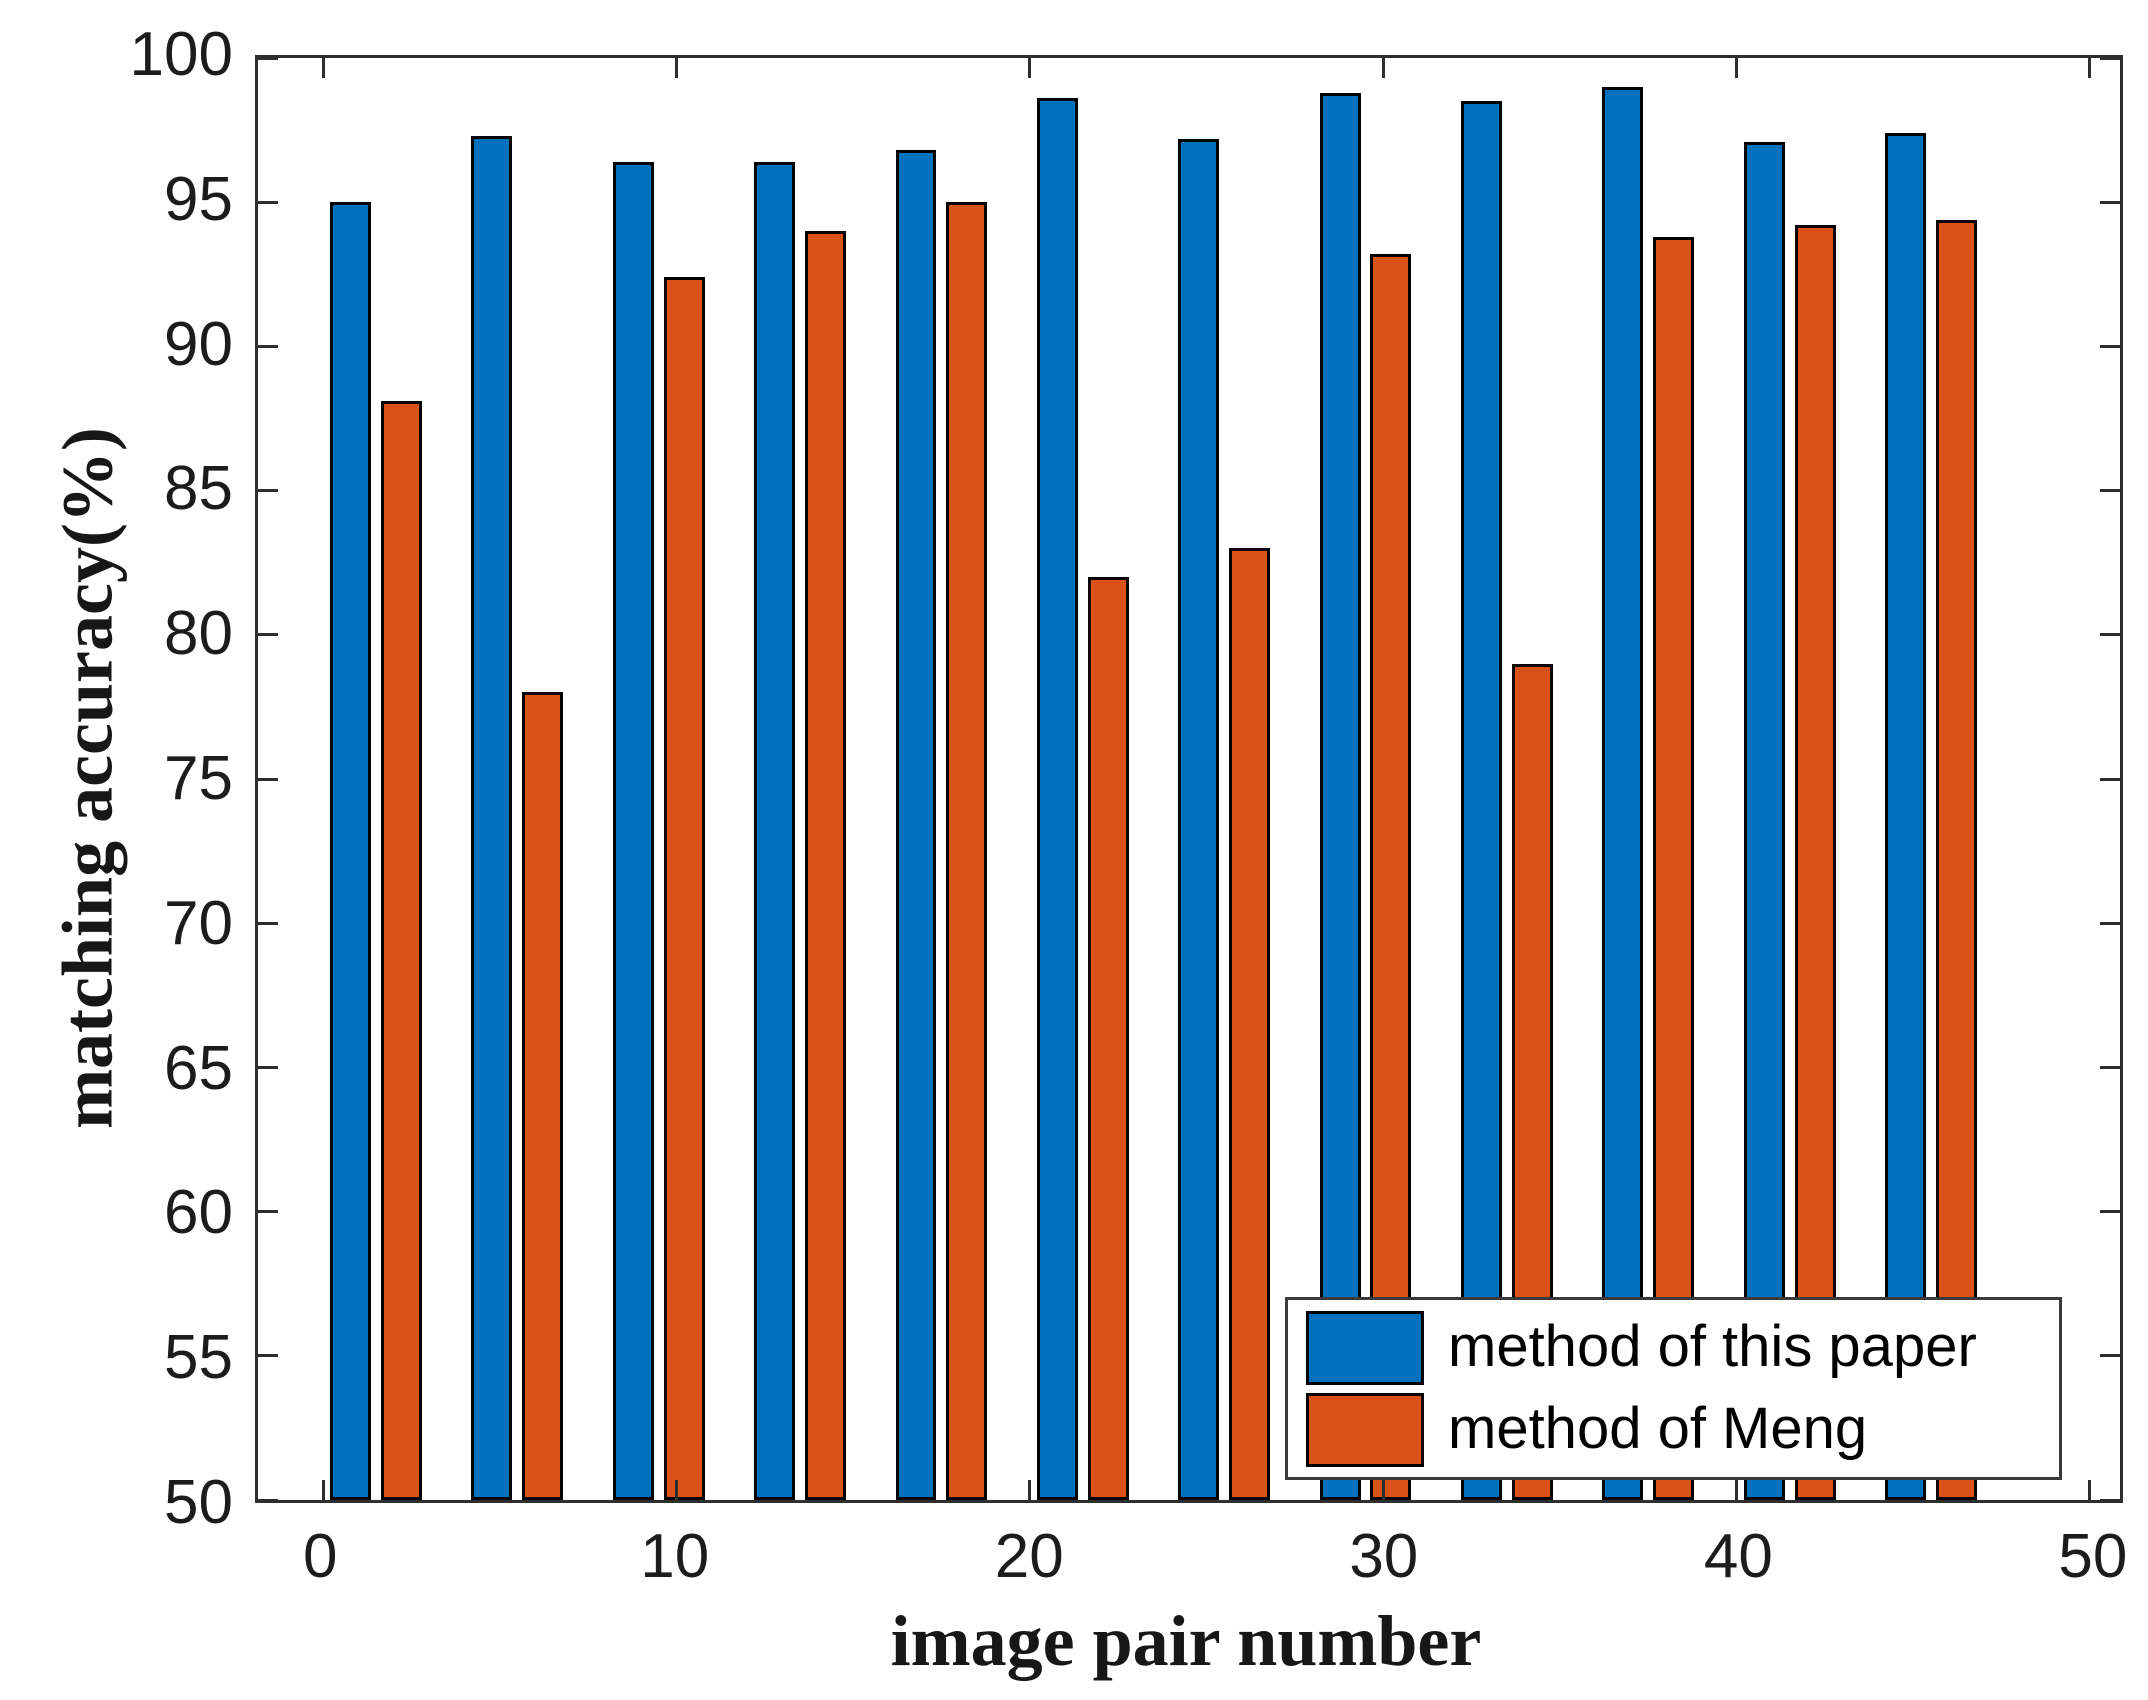 Image resolution: width=2148 pixels, height=1700 pixels. I want to click on bar-meng-group11, so click(1815, 862).